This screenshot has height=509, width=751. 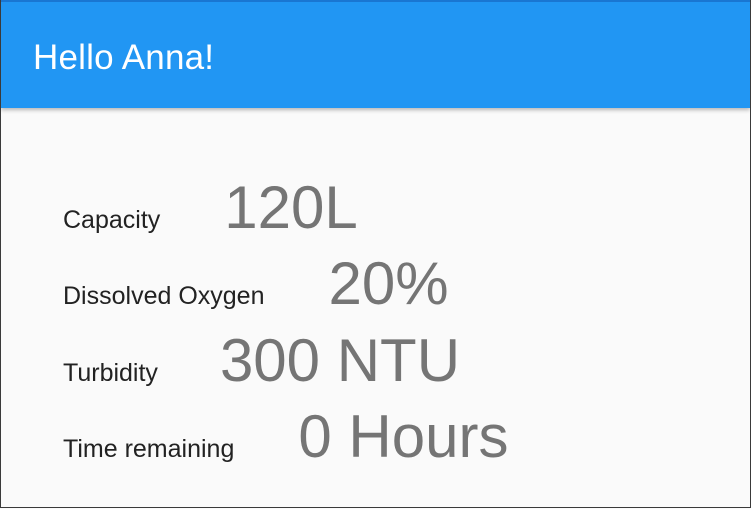 What do you see at coordinates (164, 296) in the screenshot?
I see `dissolved-oxygen-label: Dissolved Oxygen` at bounding box center [164, 296].